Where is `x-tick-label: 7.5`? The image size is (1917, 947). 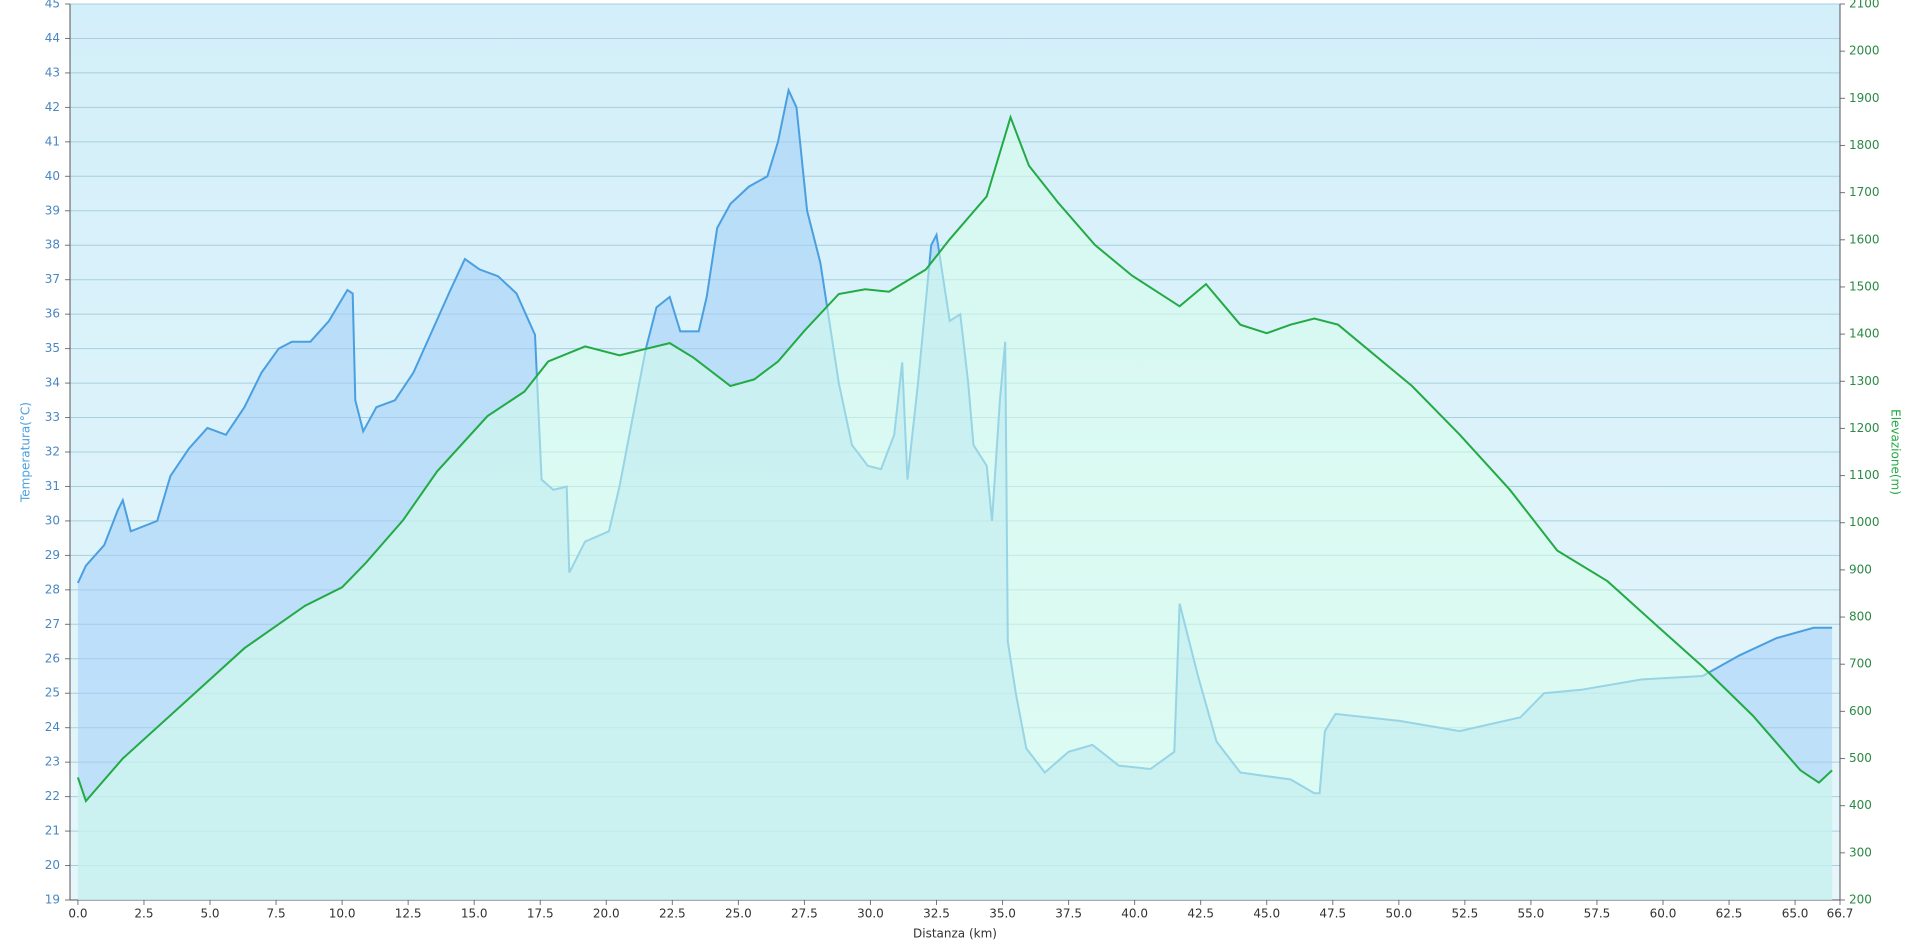
x-tick-label: 7.5 is located at coordinates (276, 914).